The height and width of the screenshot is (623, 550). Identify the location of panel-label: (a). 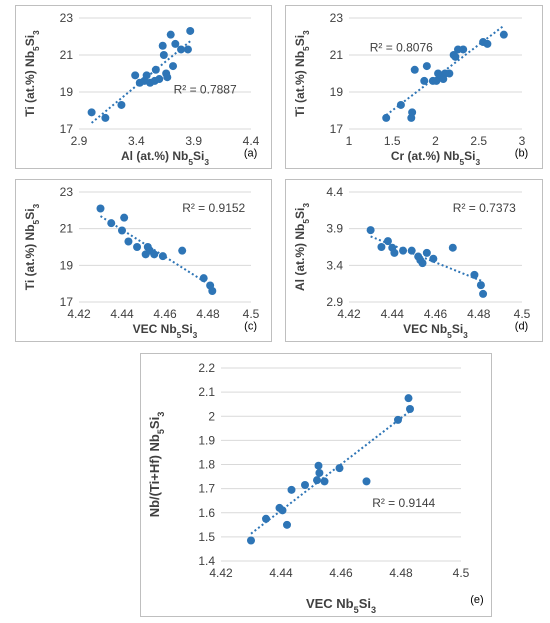
(250, 154).